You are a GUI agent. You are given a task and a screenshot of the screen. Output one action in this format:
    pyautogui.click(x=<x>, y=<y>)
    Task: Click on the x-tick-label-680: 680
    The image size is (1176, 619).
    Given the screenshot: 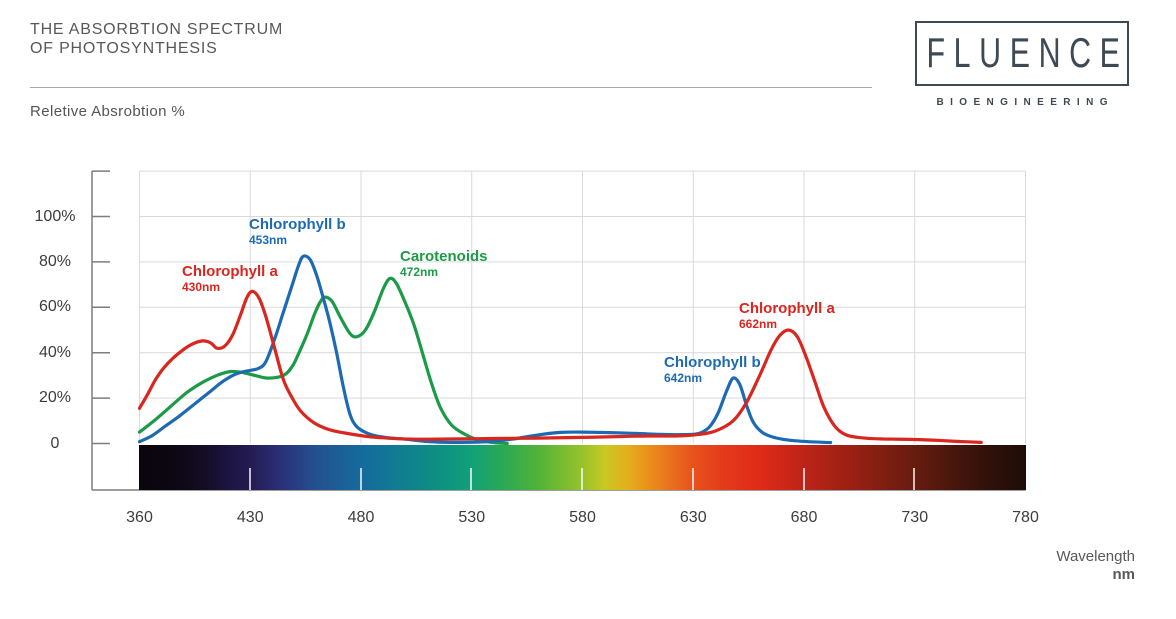 What is the action you would take?
    pyautogui.click(x=804, y=517)
    